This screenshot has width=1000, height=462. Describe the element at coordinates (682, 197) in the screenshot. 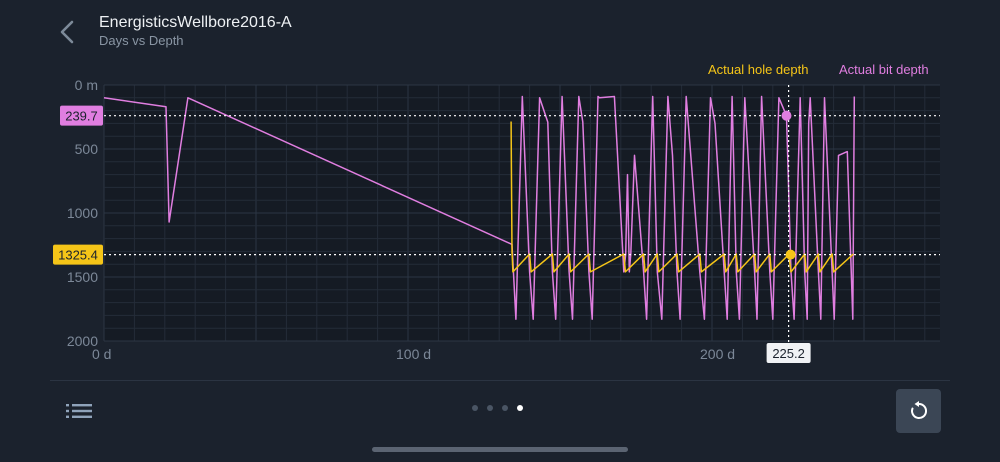

I see `series-hole-depth` at that location.